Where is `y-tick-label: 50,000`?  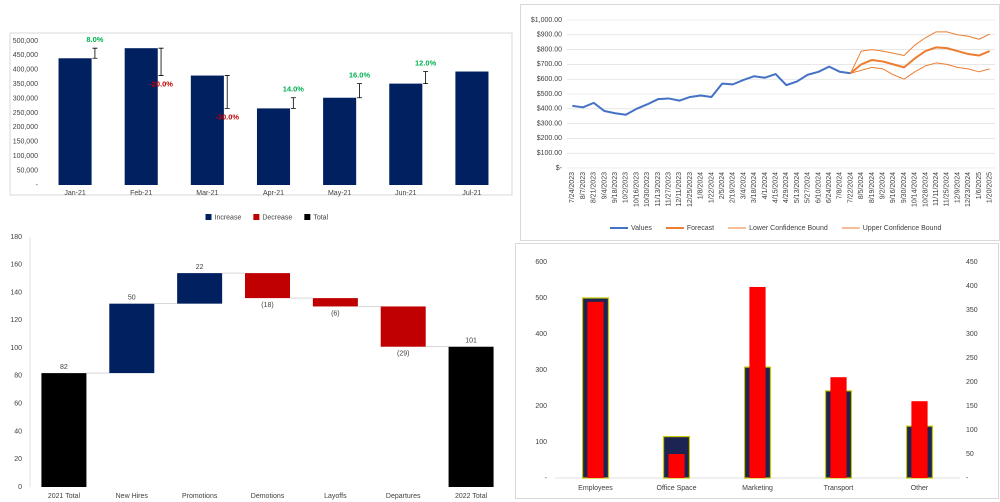 y-tick-label: 50,000 is located at coordinates (28, 170).